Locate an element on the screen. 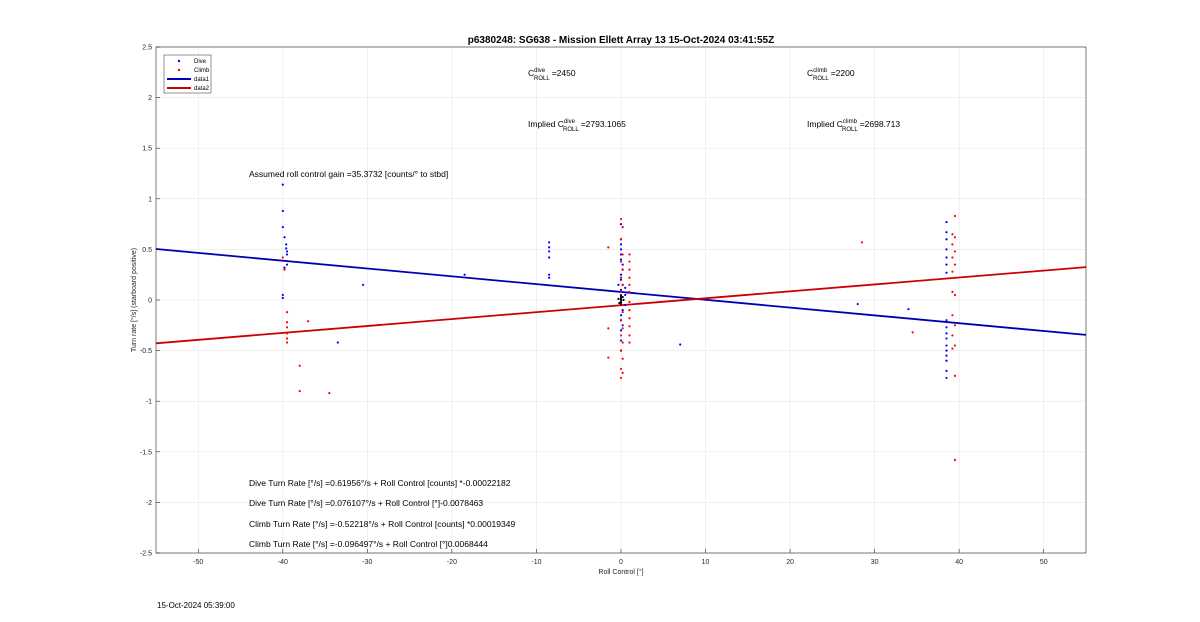  legend-climb-marker is located at coordinates (179, 70).